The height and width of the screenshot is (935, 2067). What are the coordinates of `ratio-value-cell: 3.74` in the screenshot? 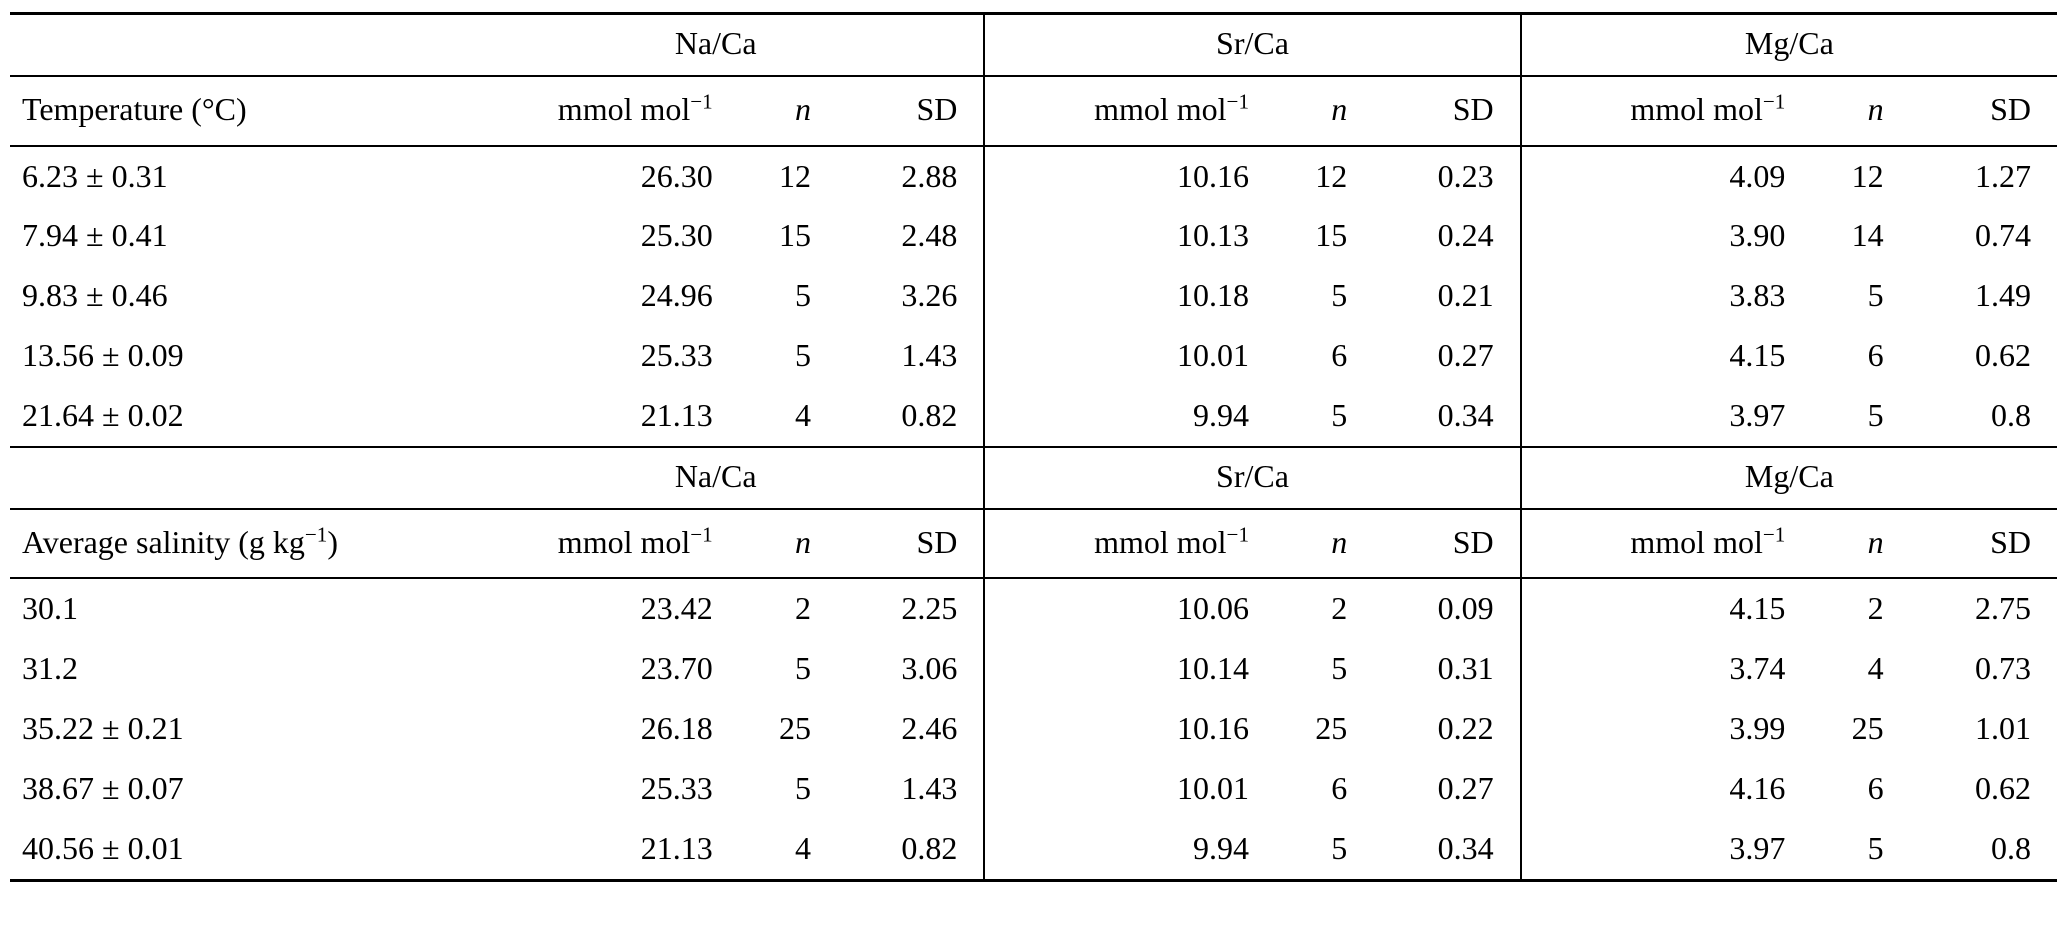 It's located at (1665, 669).